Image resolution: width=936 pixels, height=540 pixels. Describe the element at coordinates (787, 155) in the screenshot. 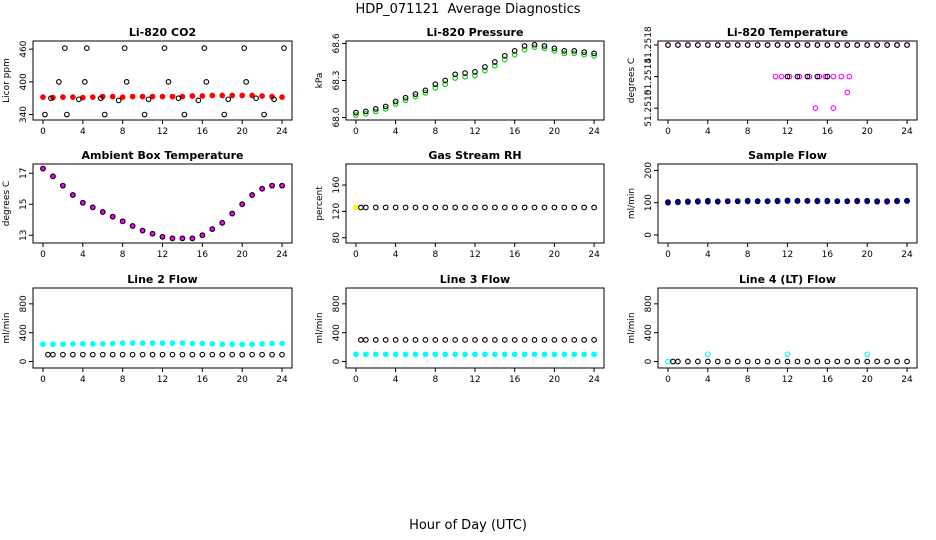

I see `panel-title: Sample Flow` at that location.